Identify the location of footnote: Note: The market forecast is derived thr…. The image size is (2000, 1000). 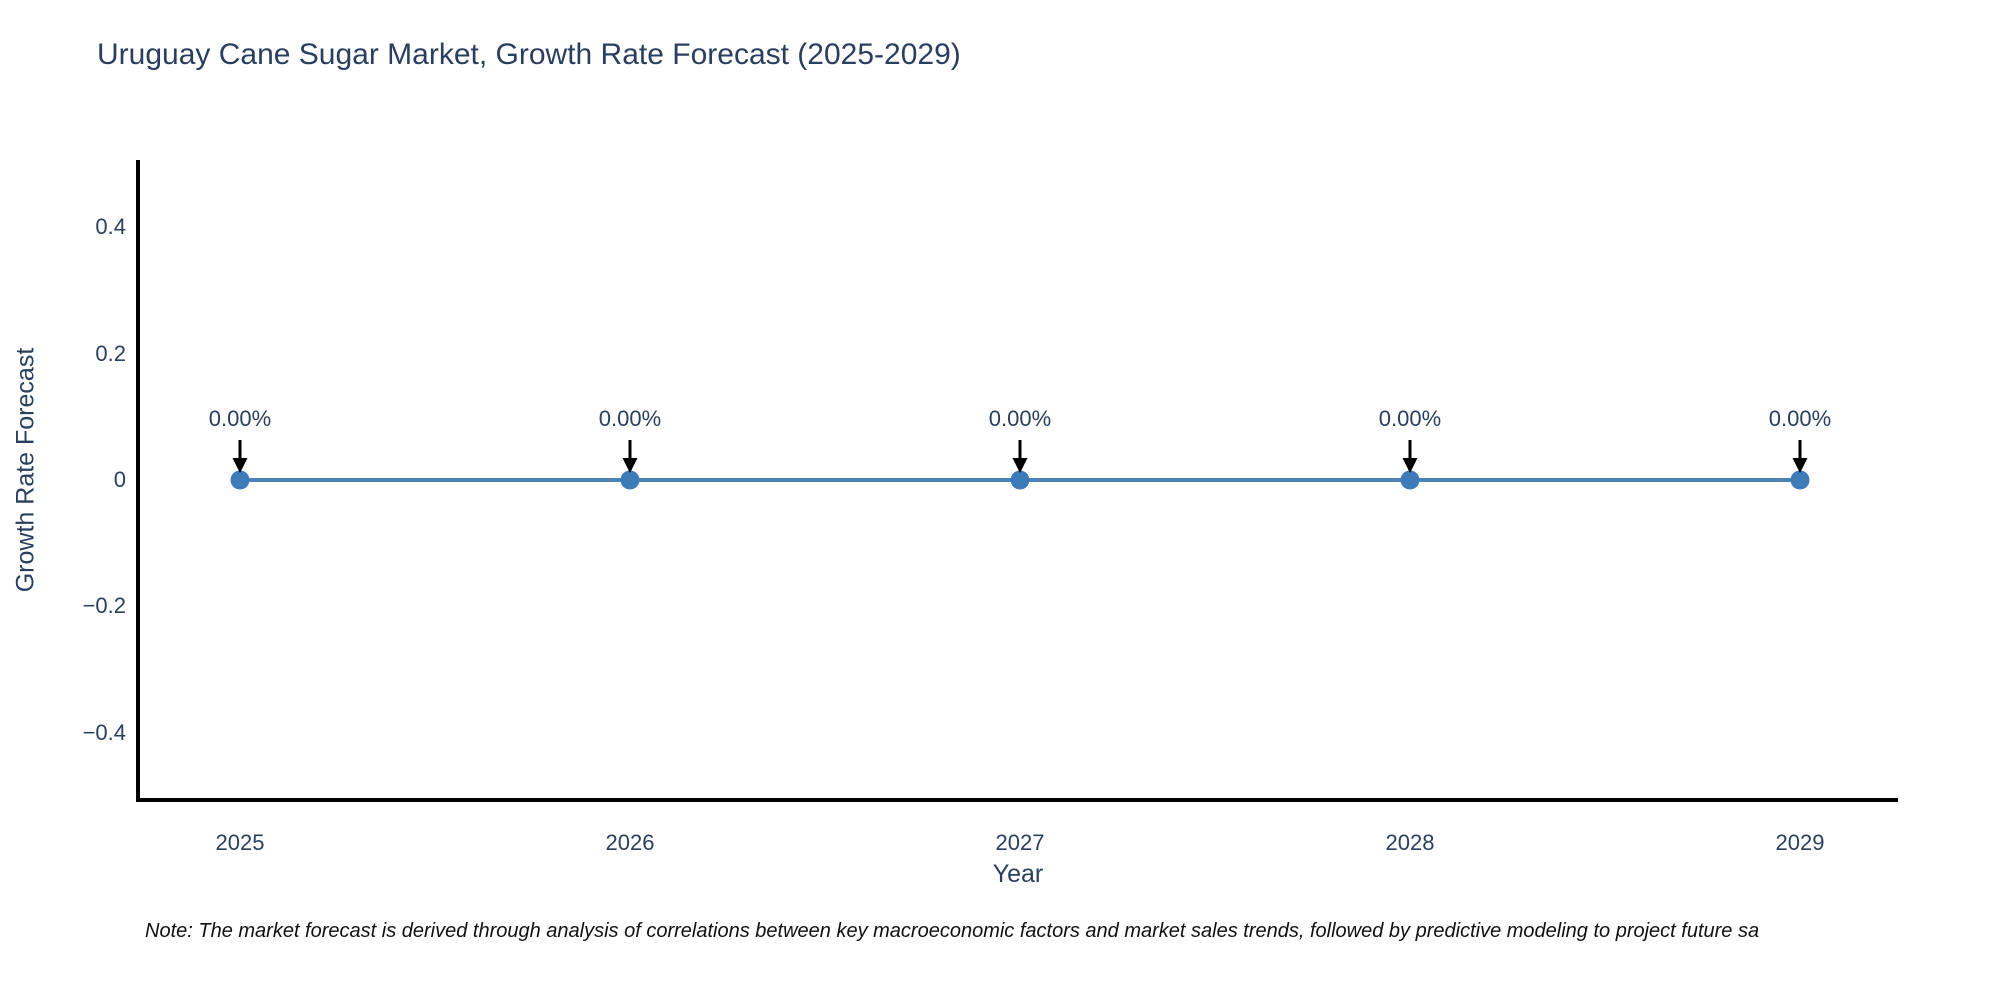
(952, 931).